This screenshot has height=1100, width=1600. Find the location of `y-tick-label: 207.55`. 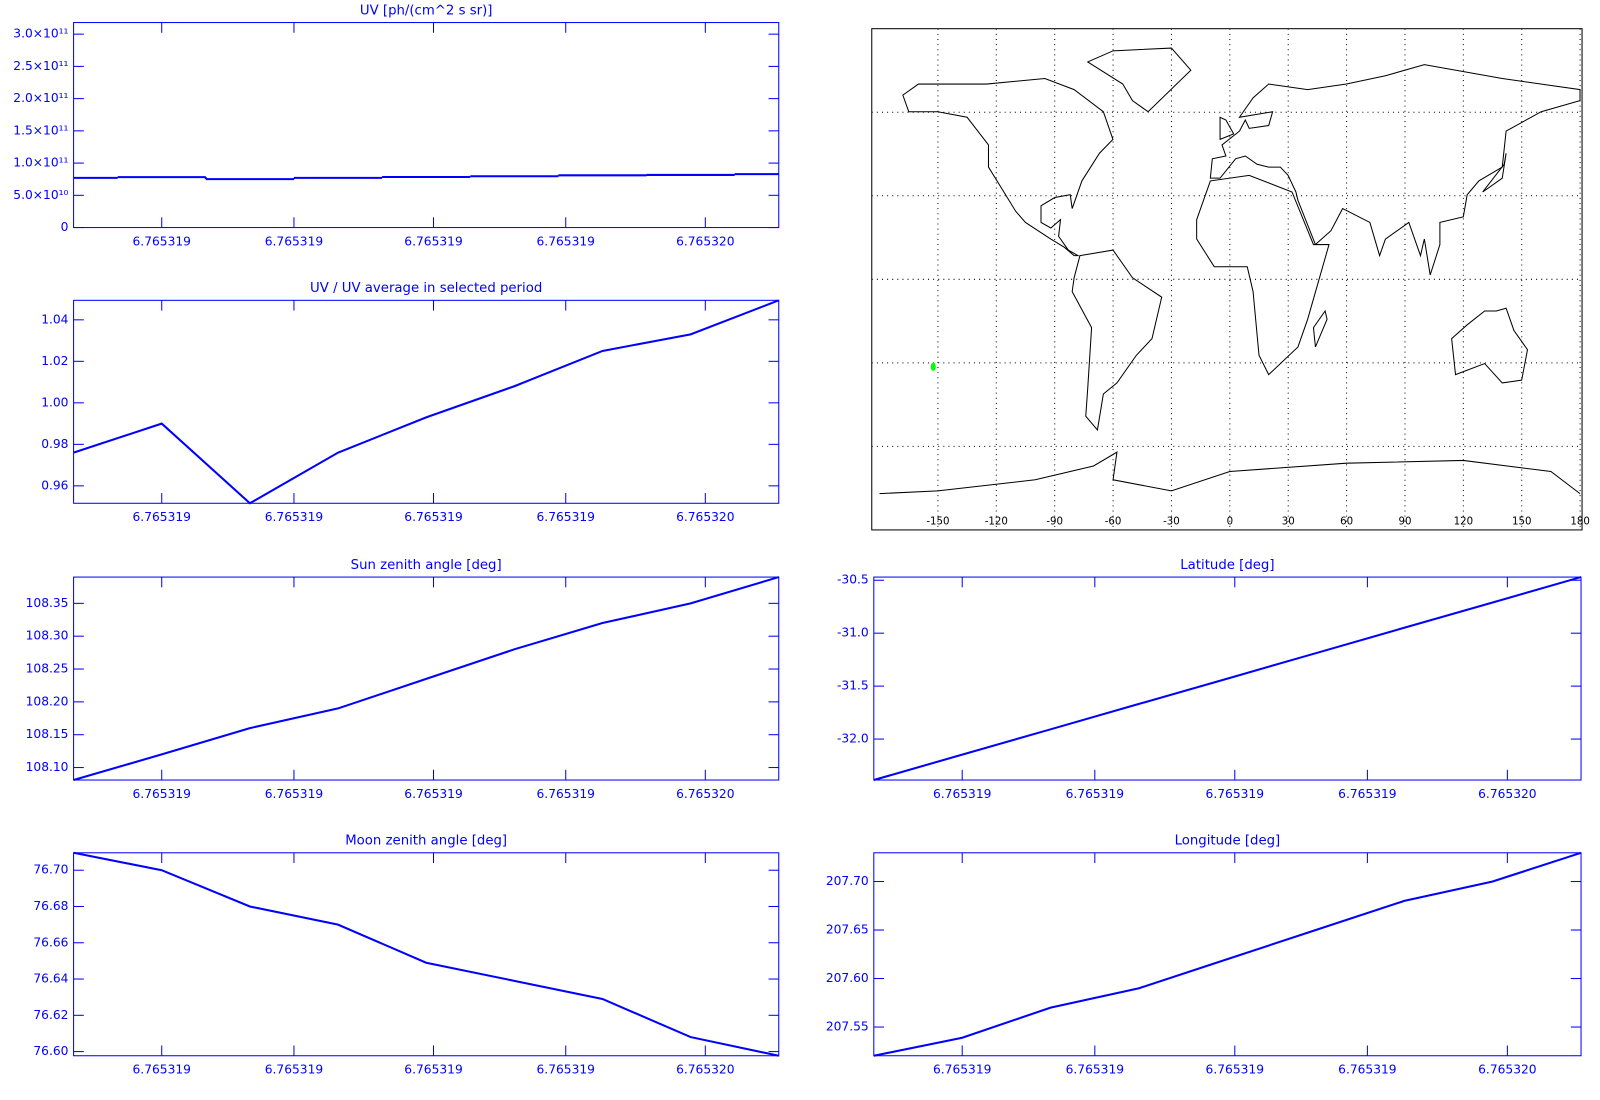

y-tick-label: 207.55 is located at coordinates (847, 1027).